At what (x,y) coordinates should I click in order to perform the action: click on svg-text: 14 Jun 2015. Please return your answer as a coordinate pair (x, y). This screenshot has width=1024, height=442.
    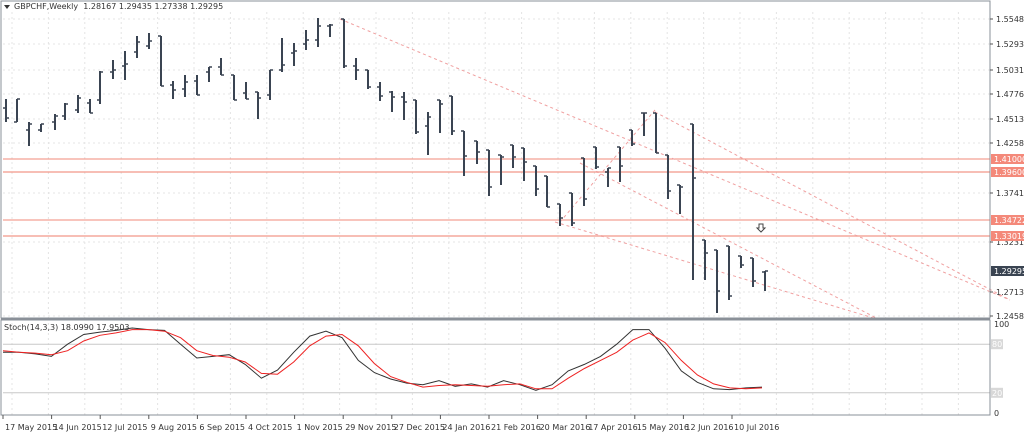
    Looking at the image, I should click on (78, 427).